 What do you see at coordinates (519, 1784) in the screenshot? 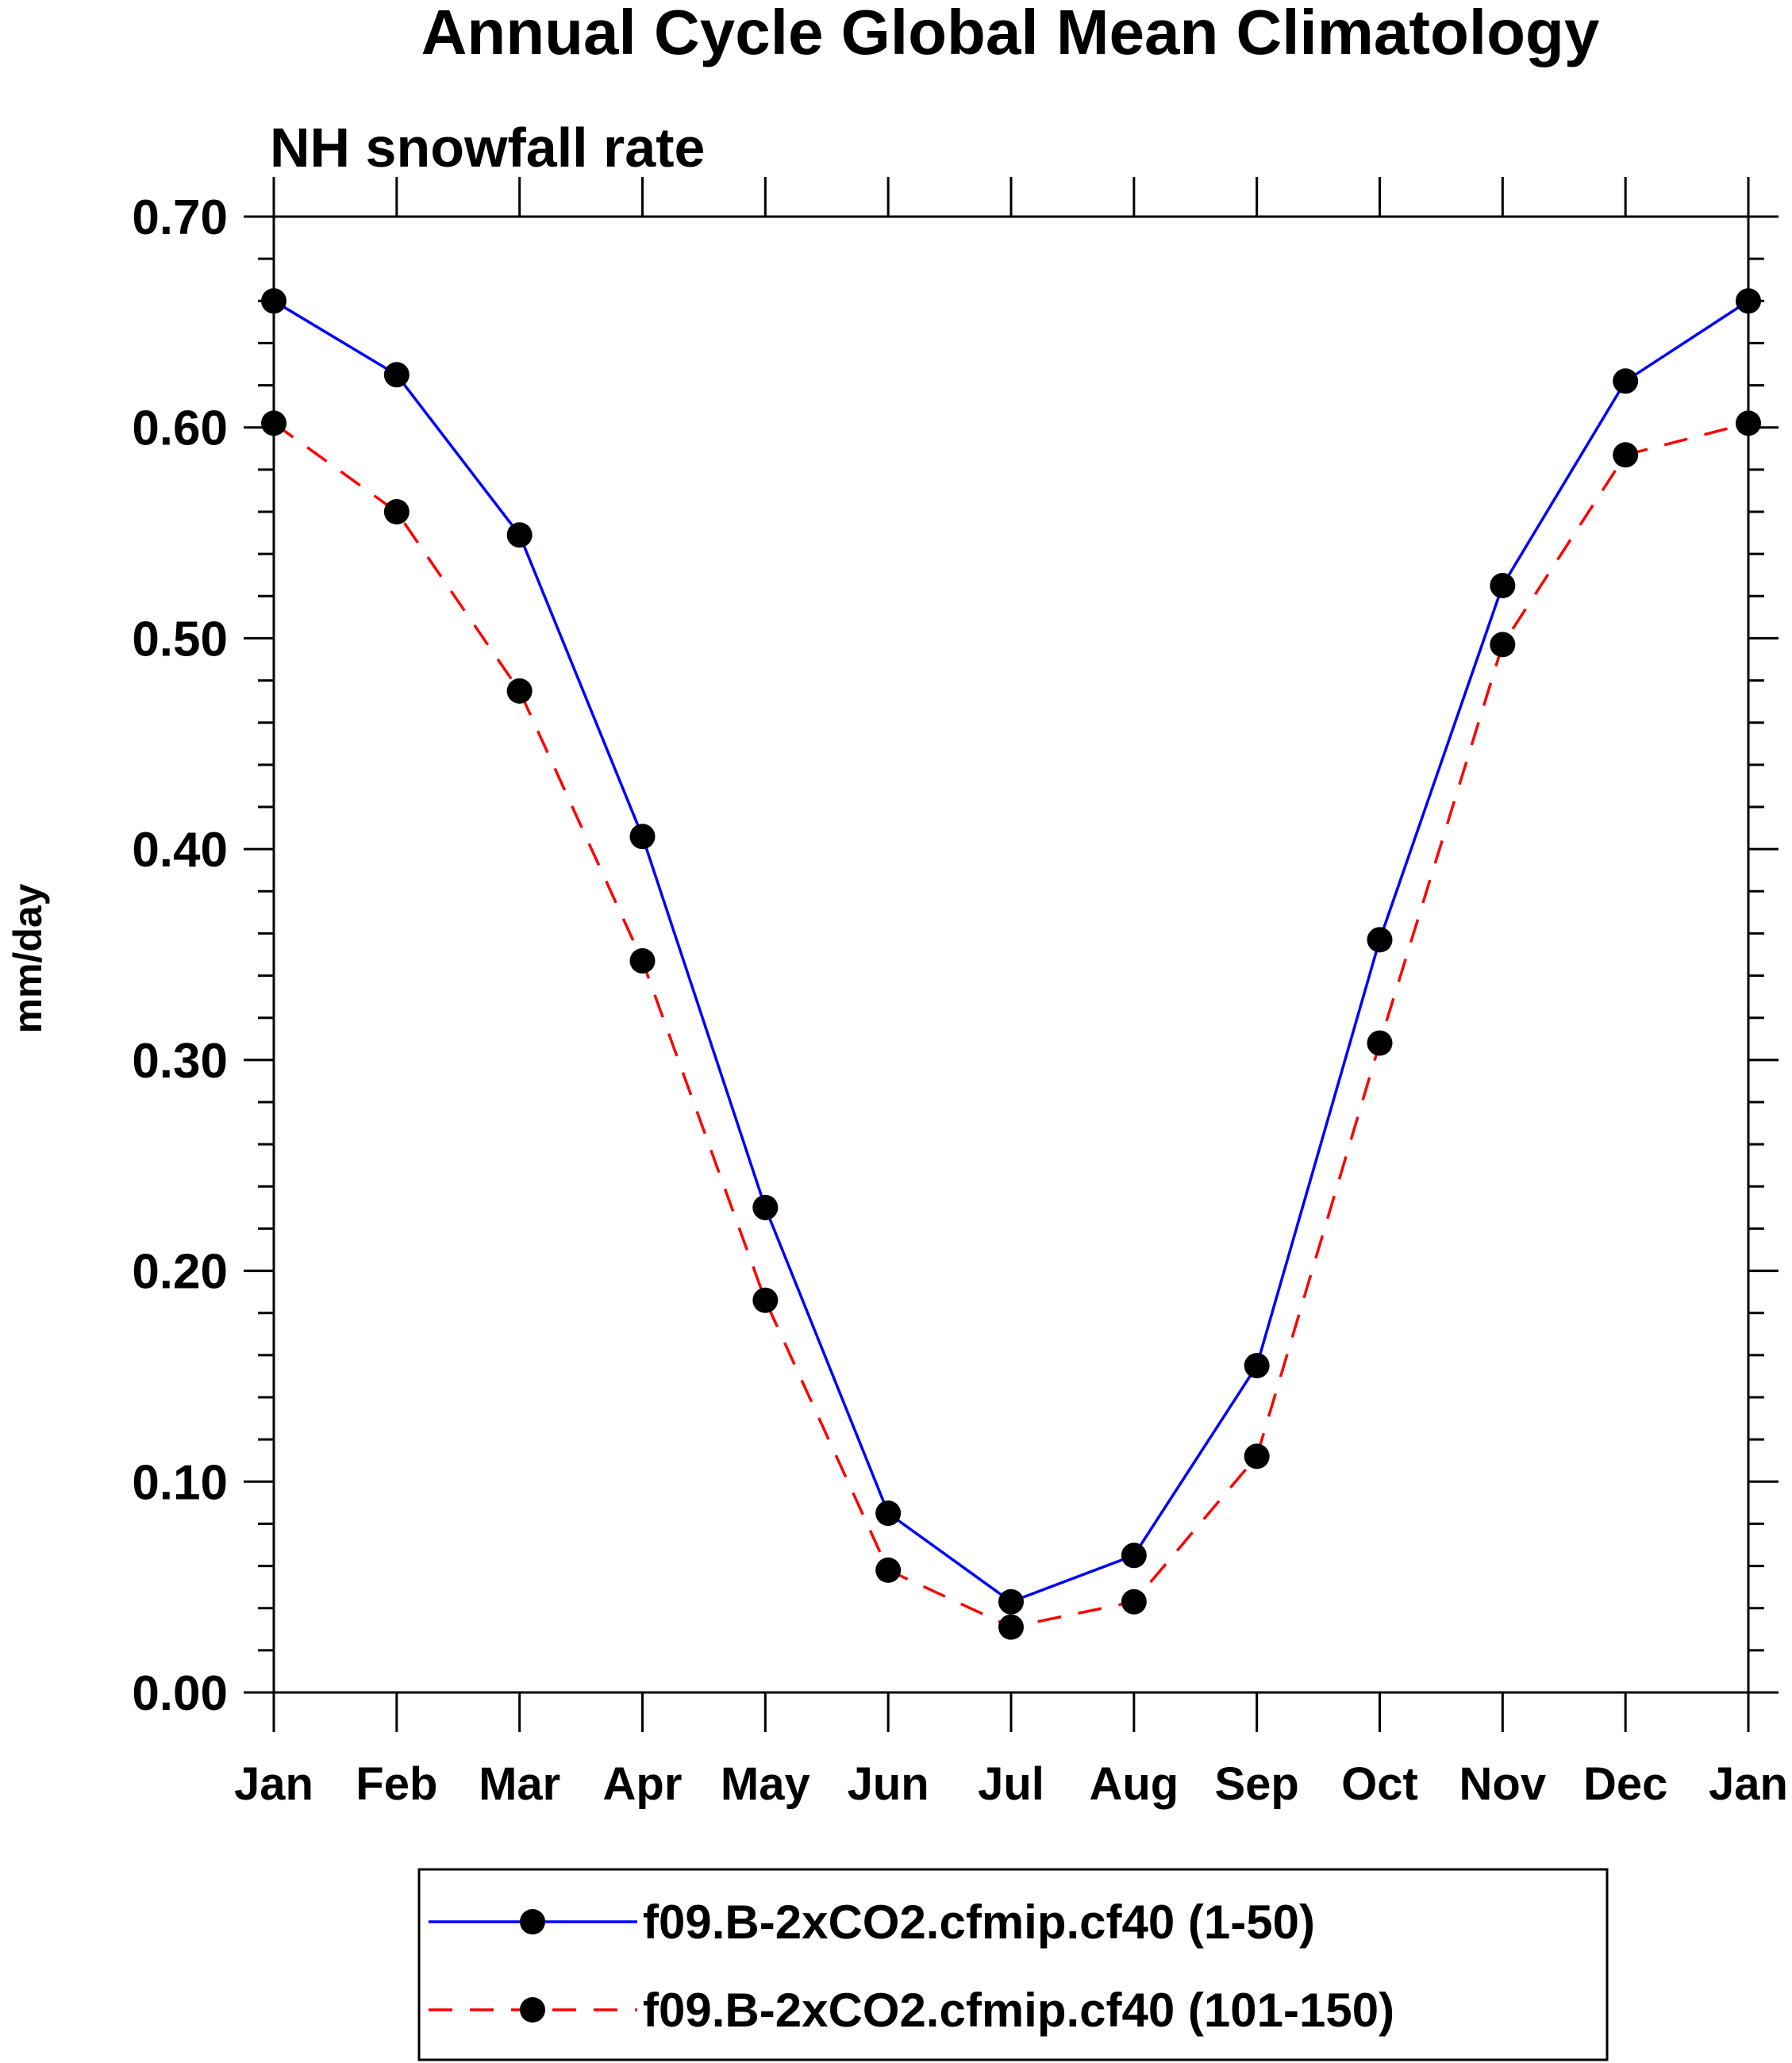
I see `x-tick-label: Mar` at bounding box center [519, 1784].